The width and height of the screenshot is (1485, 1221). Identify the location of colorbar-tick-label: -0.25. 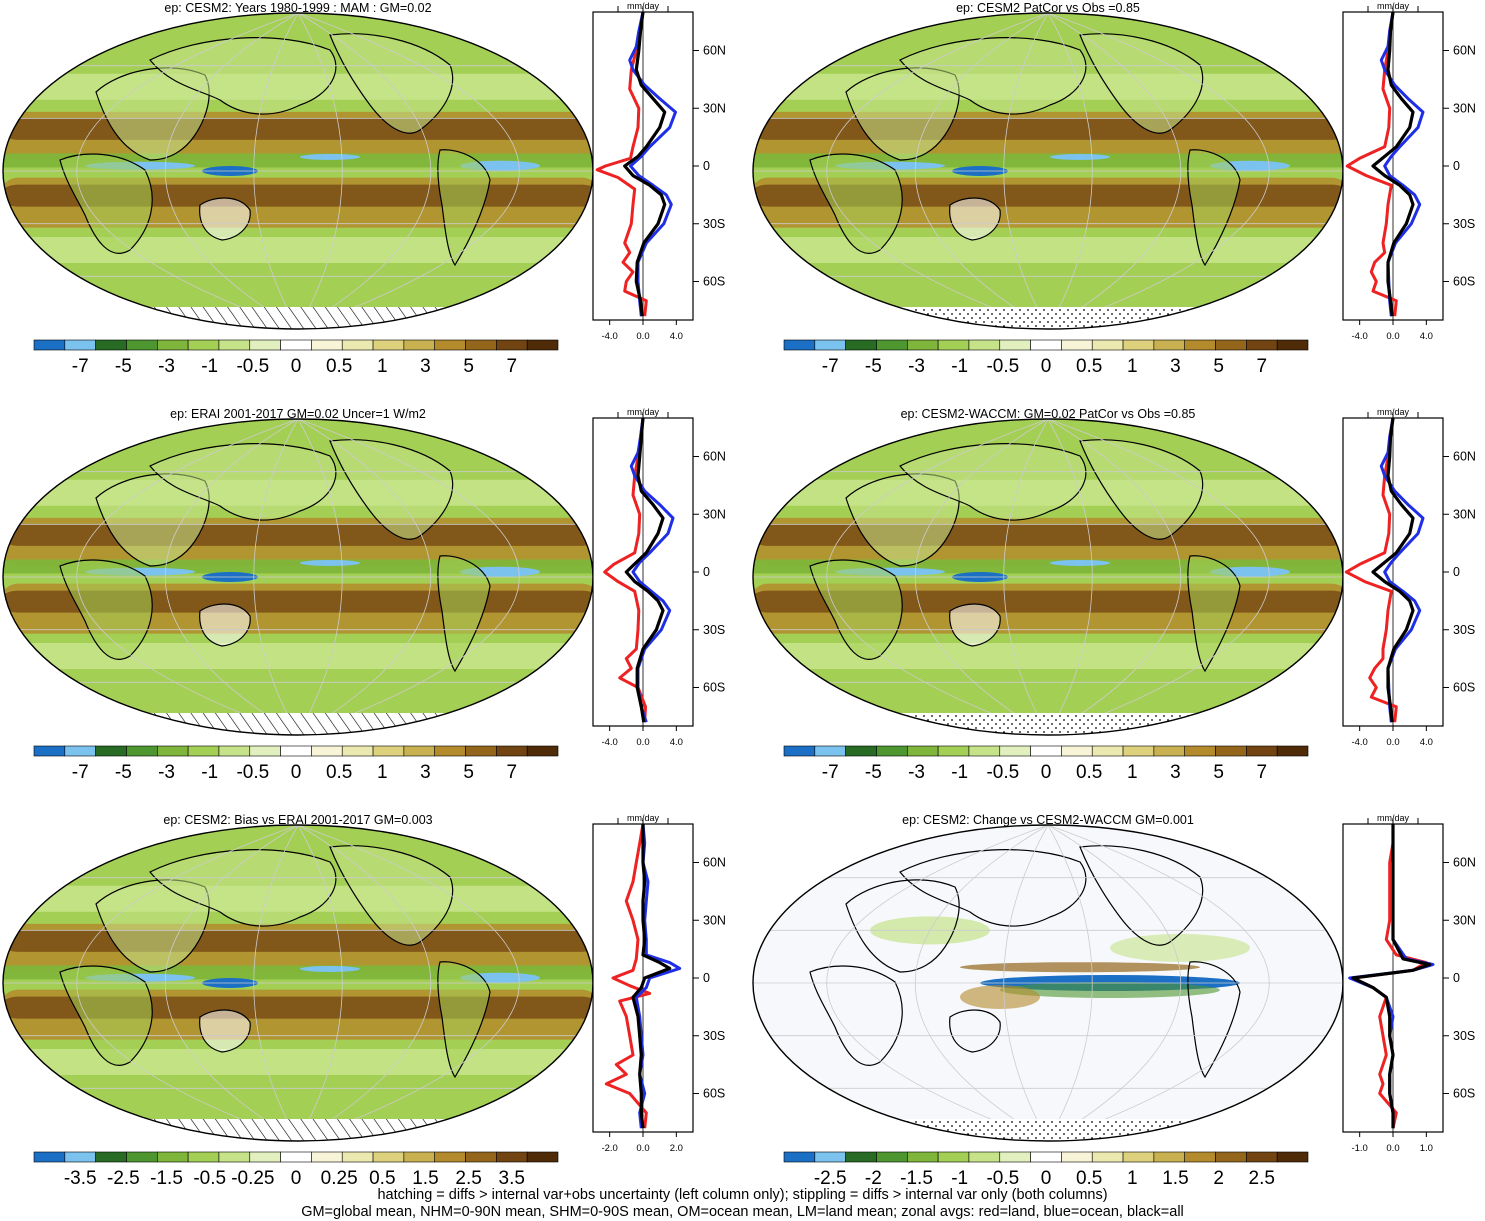
(252, 1178).